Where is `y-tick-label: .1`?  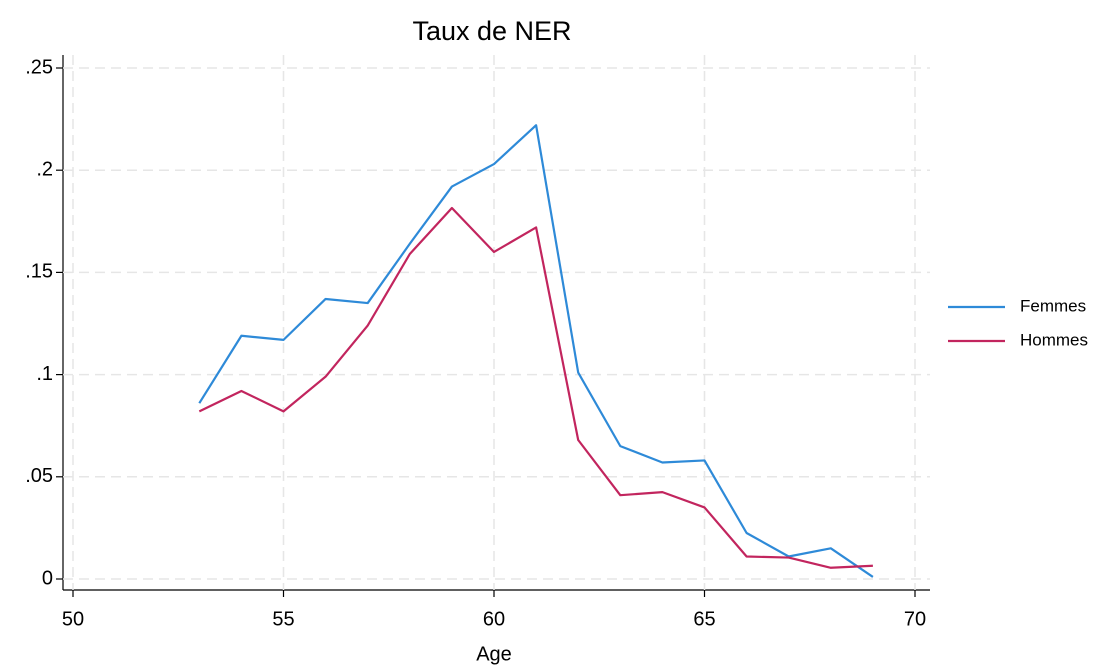 y-tick-label: .1 is located at coordinates (44, 374).